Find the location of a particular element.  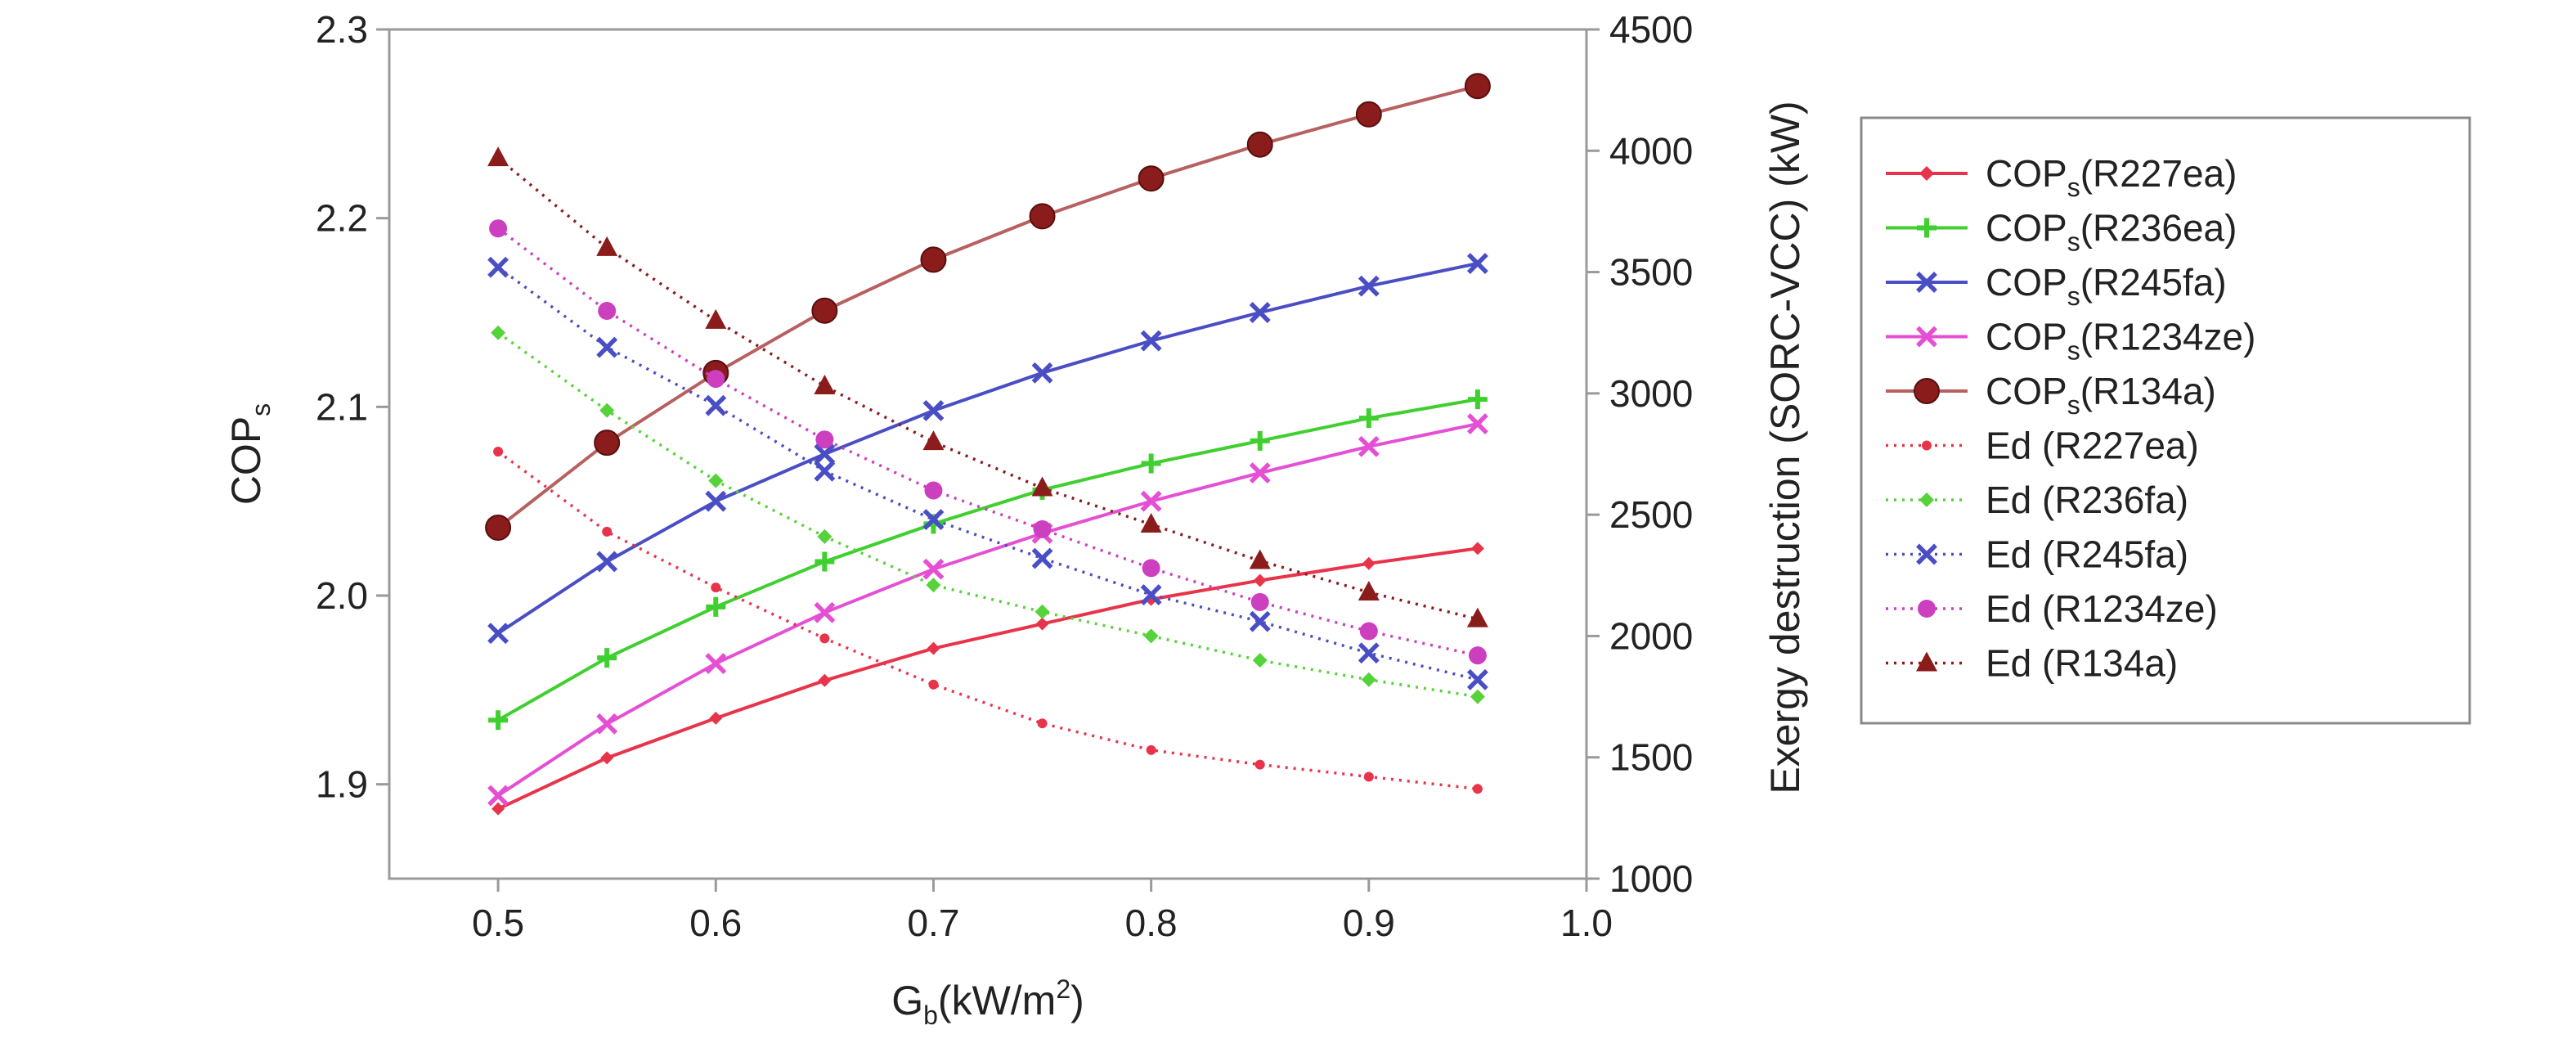

y-left-axis: 1.9 2.0 2.1 2.2 2.3 is located at coordinates (353, 407).